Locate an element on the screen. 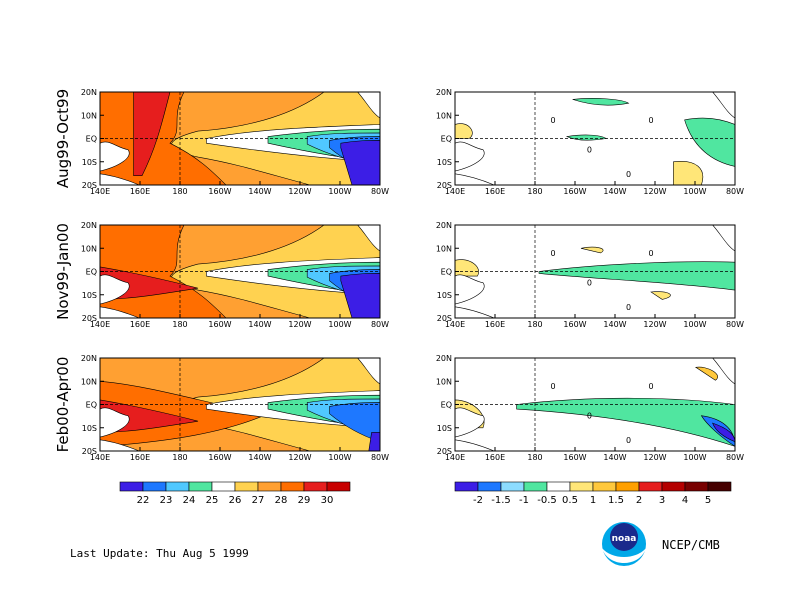 The width and height of the screenshot is (792, 612). colorbar-label: 23 is located at coordinates (166, 500).